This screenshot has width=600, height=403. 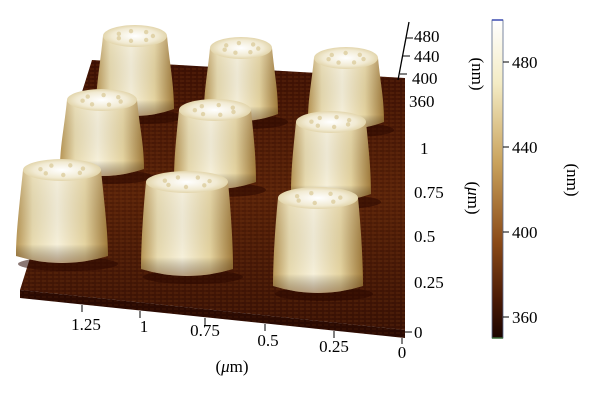 I want to click on y-axis-tick-label: 0, so click(x=418, y=332).